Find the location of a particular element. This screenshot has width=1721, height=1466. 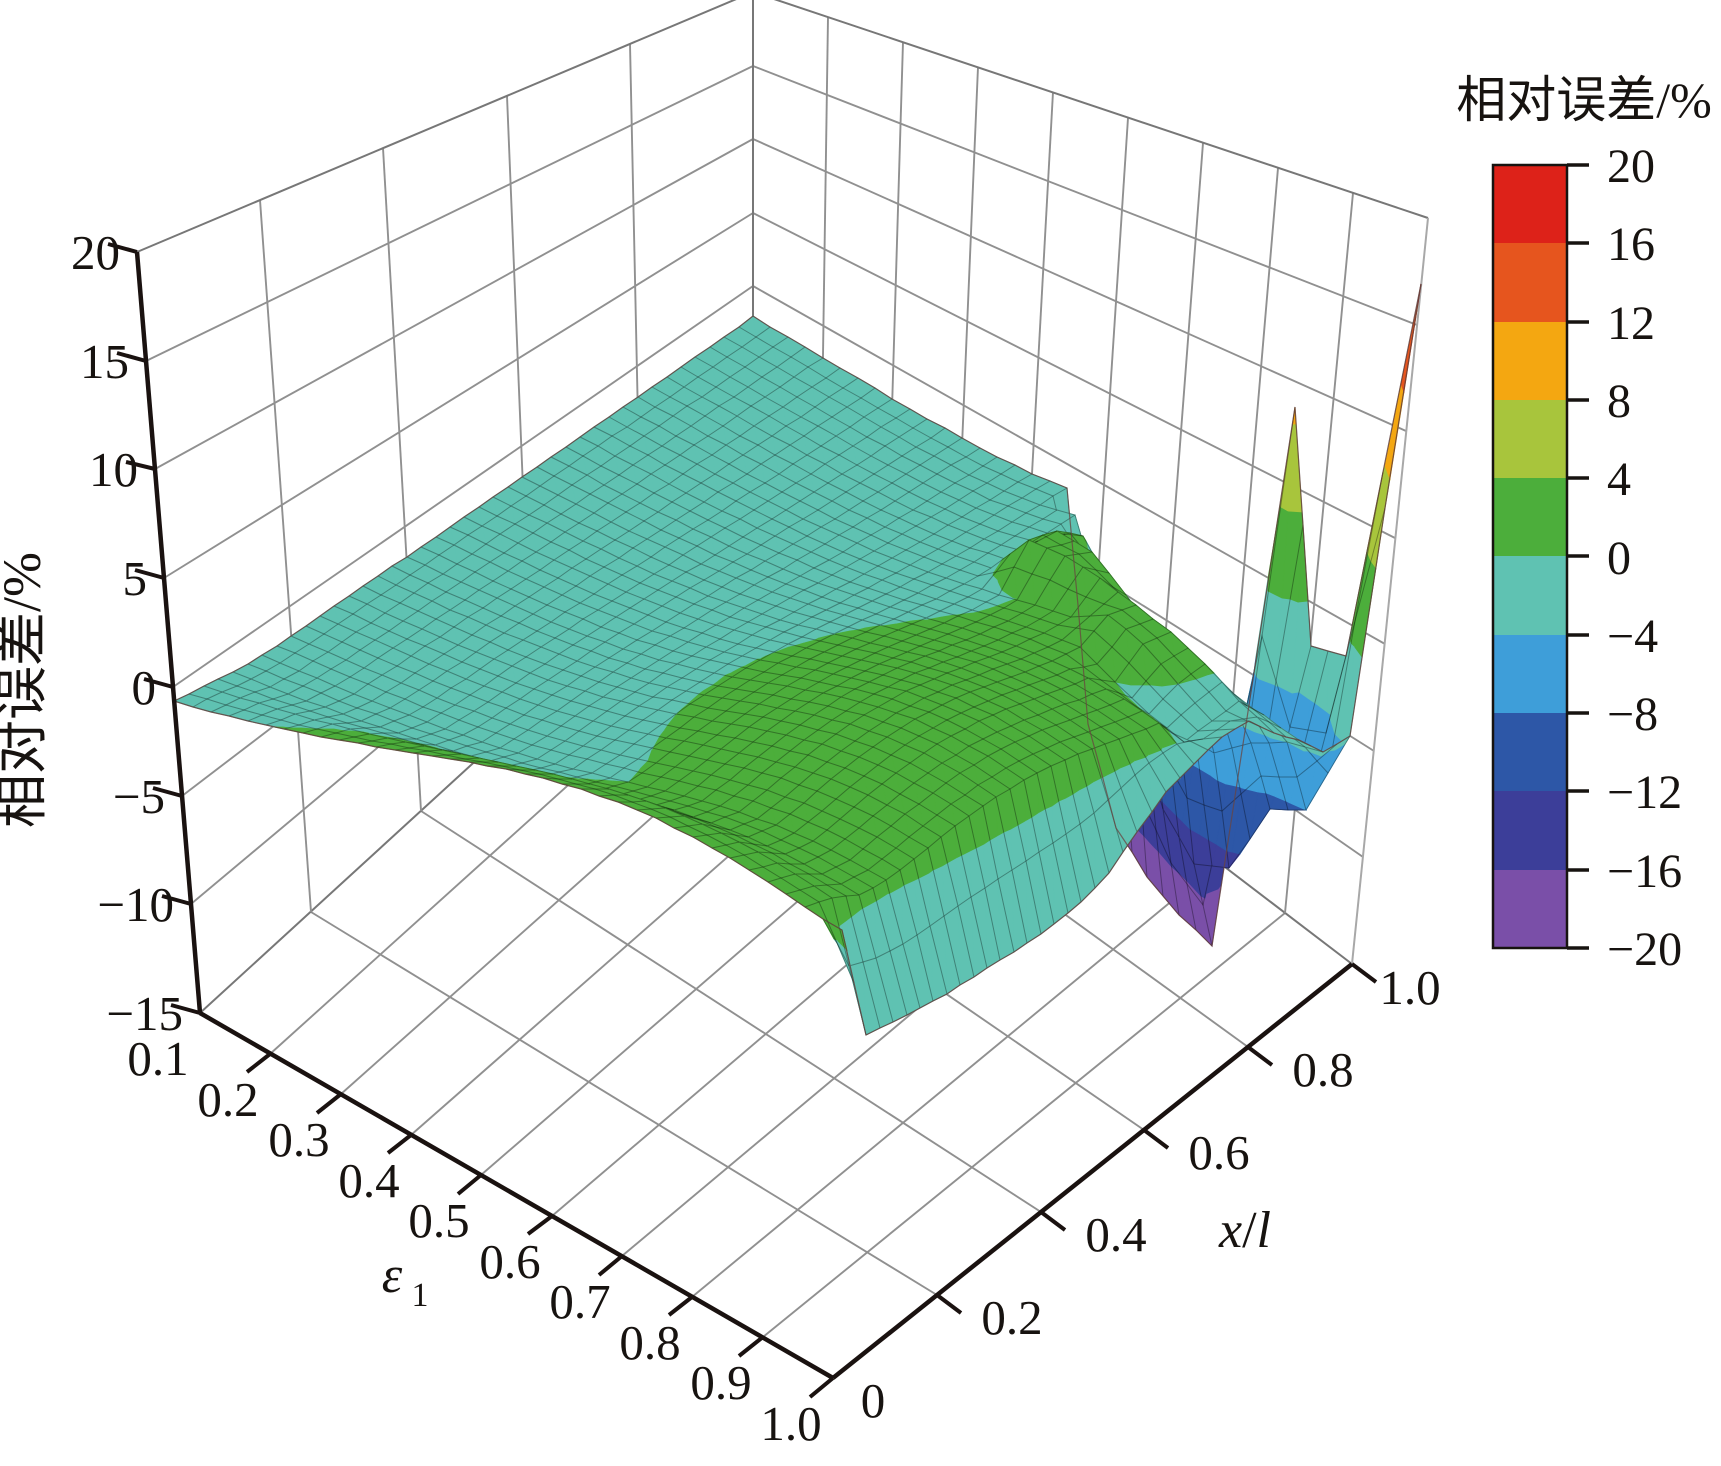

svg-text: 15 is located at coordinates (104, 361).